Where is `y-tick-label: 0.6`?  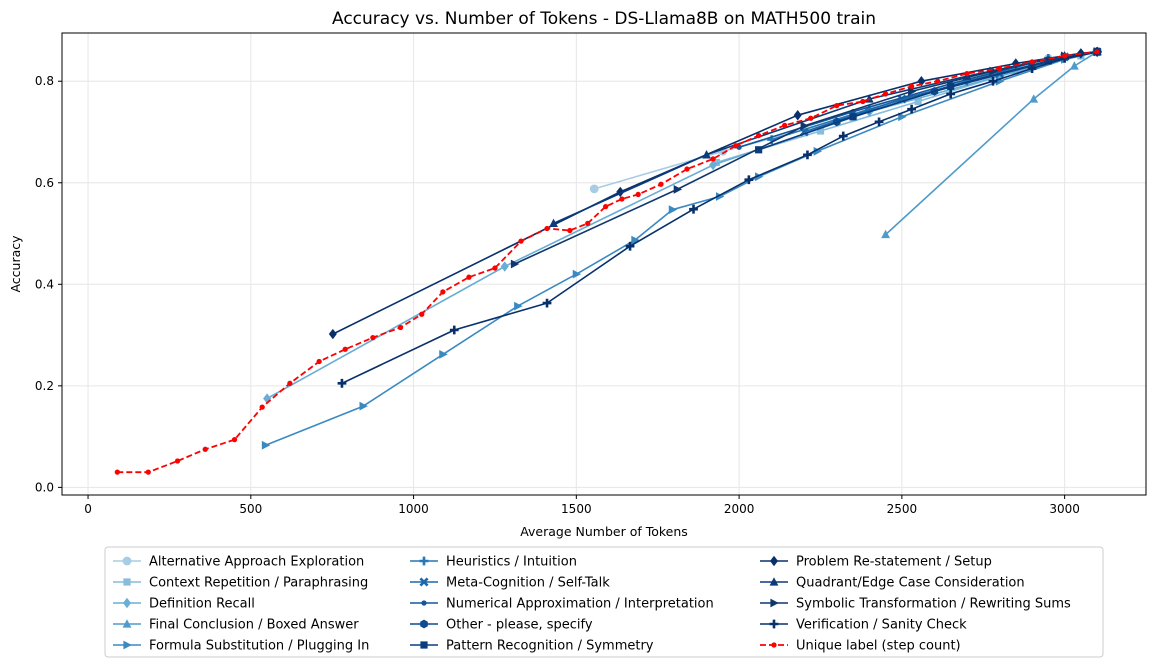 y-tick-label: 0.6 is located at coordinates (44, 183).